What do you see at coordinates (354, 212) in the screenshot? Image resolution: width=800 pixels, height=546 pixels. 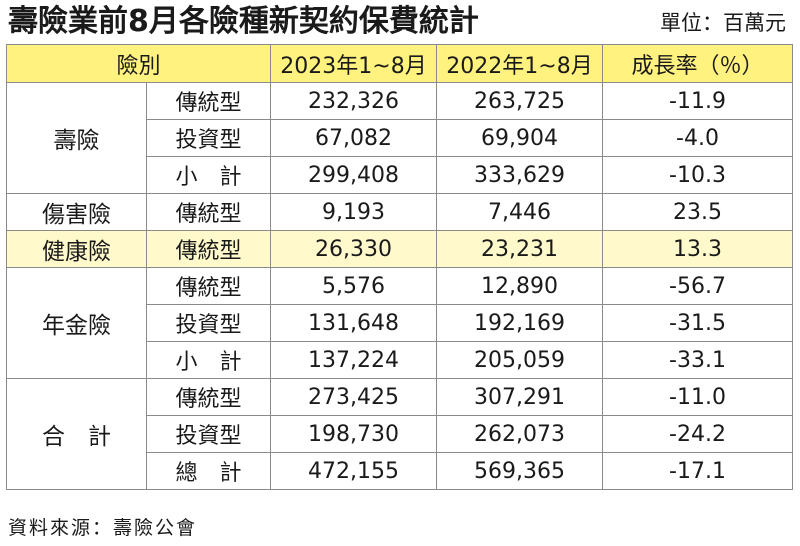 I see `value-2023: 9,193` at bounding box center [354, 212].